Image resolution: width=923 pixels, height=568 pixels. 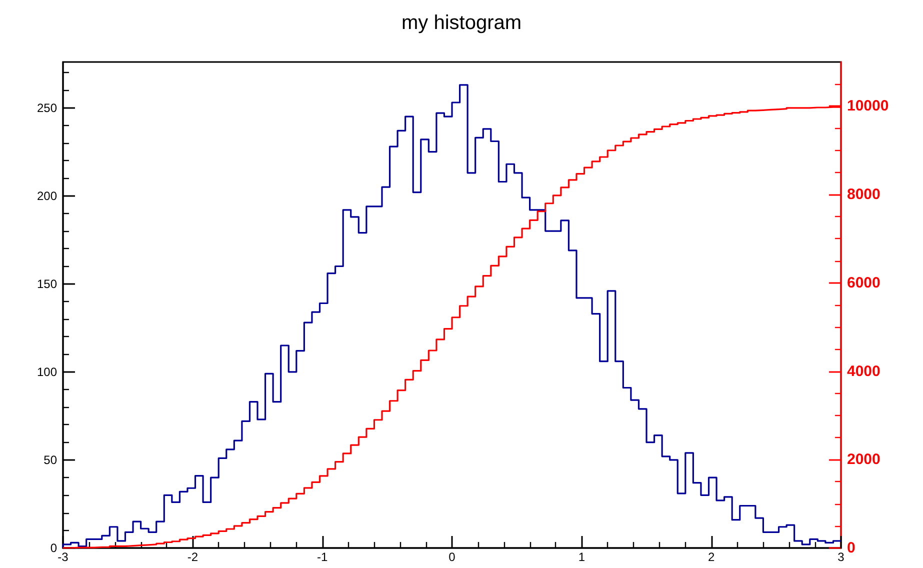 I want to click on y-tick-label: 250, so click(x=47, y=107).